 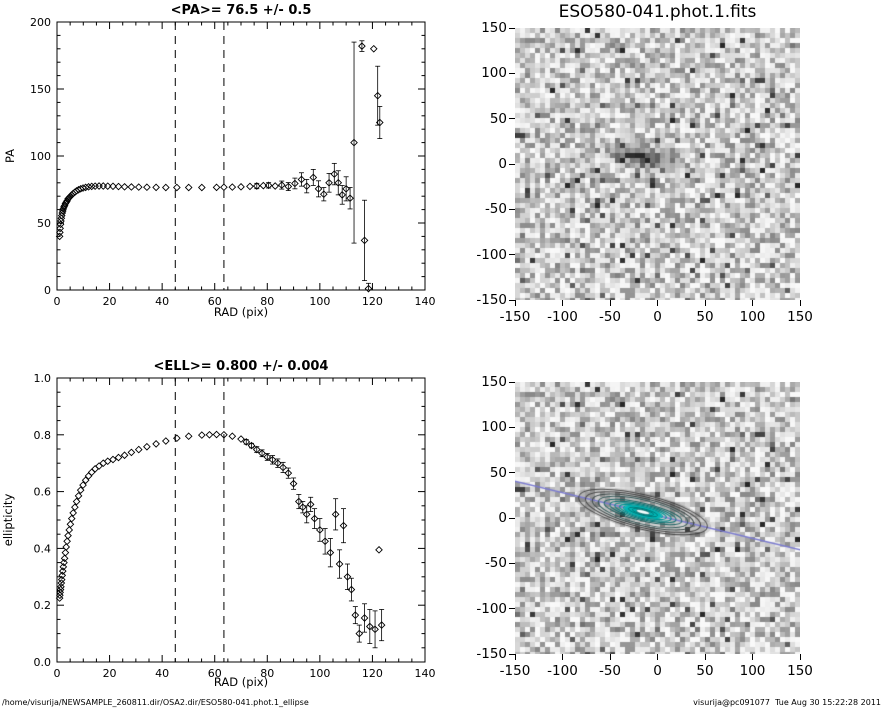 What do you see at coordinates (657, 12) in the screenshot?
I see `fits-image-title: ESO580-041.phot.1.fits` at bounding box center [657, 12].